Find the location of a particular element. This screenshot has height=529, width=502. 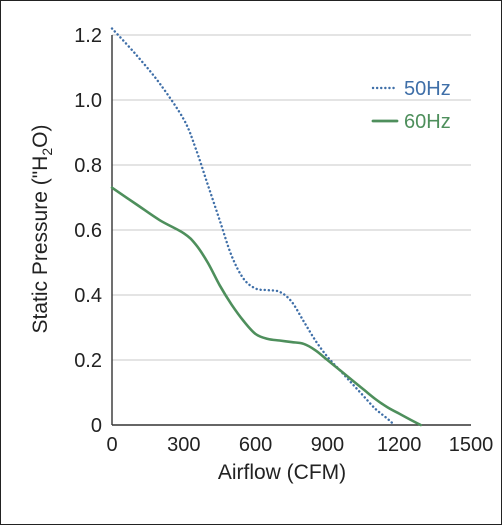

y-tick-label-3: 0.6 is located at coordinates (88, 231).